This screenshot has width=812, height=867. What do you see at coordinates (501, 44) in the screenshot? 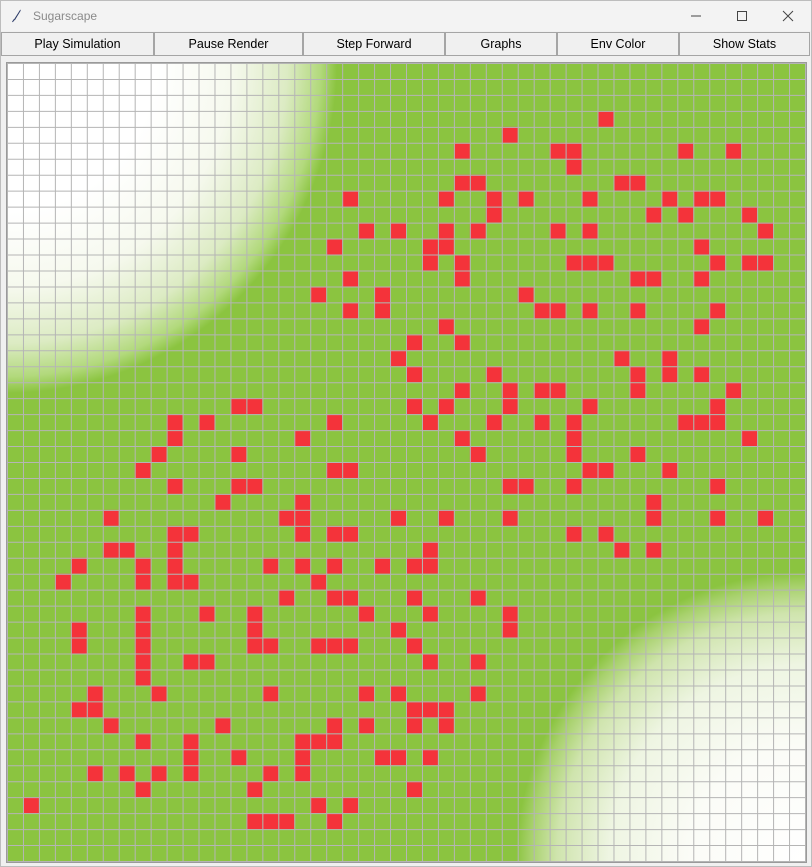
I see `graphs-button: Graphs` at bounding box center [501, 44].